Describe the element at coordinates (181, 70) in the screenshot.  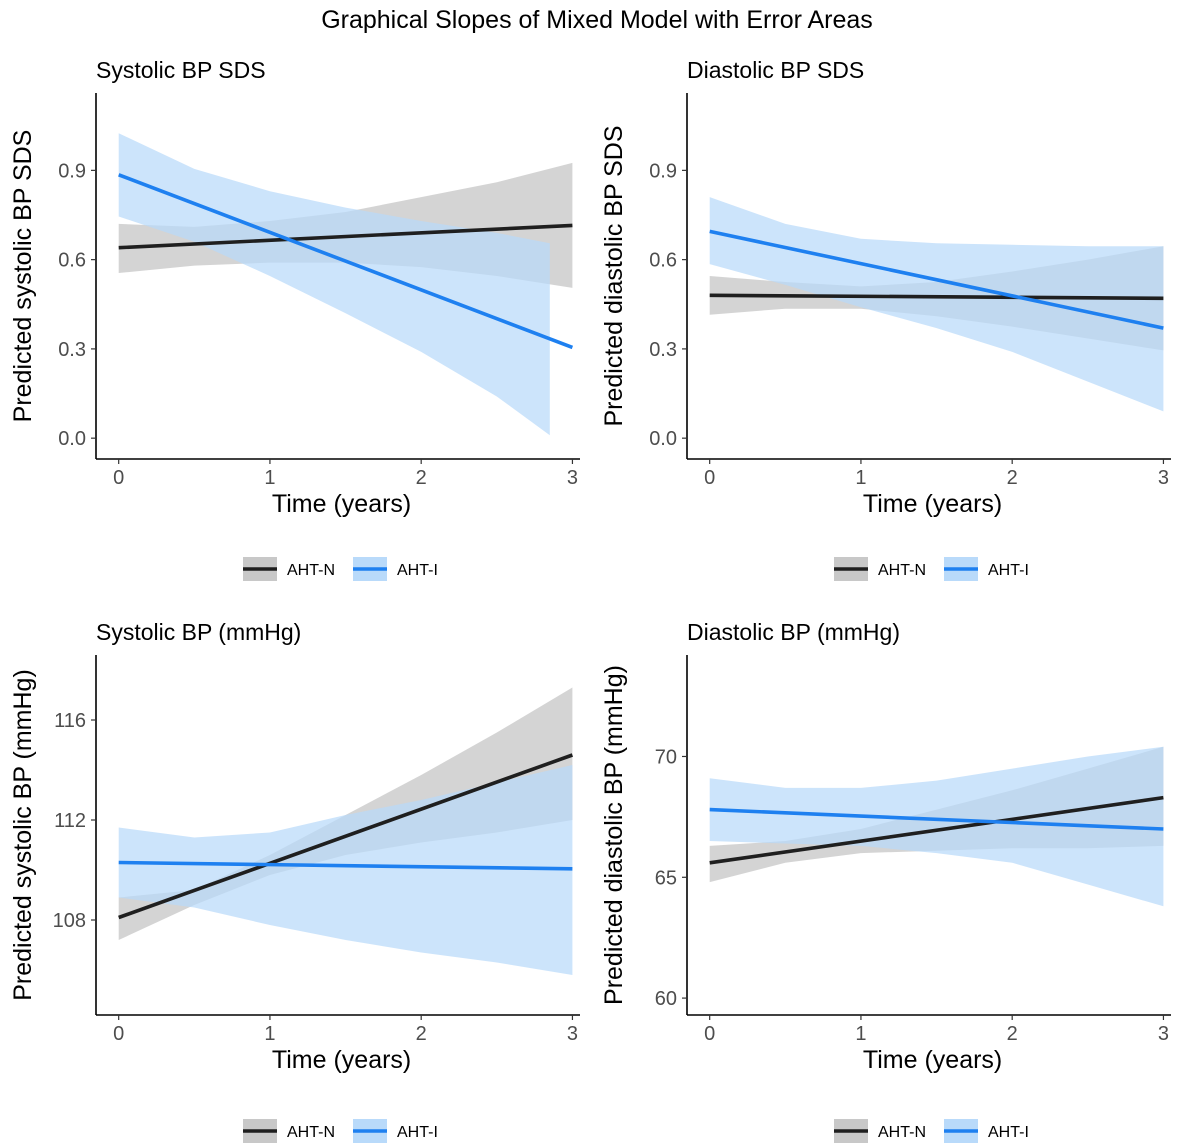
I see `panel-title: Systolic BP SDS` at that location.